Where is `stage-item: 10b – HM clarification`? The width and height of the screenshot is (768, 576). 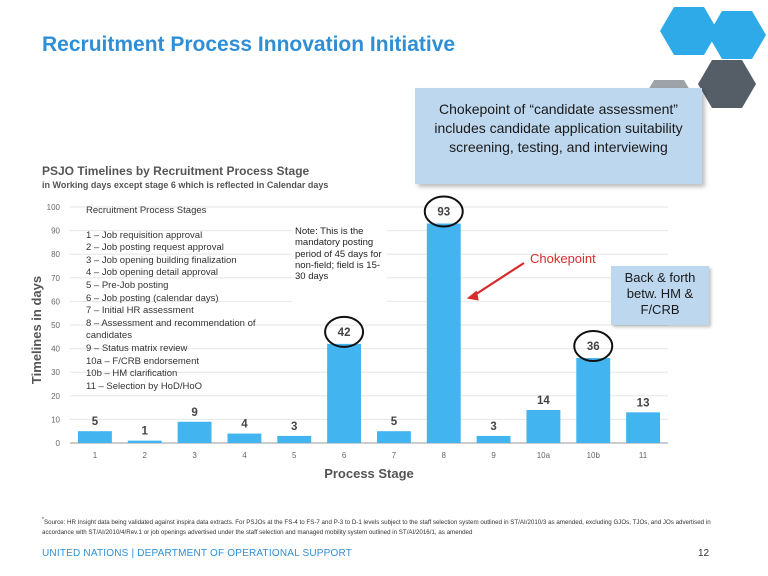 stage-item: 10b – HM clarification is located at coordinates (132, 374).